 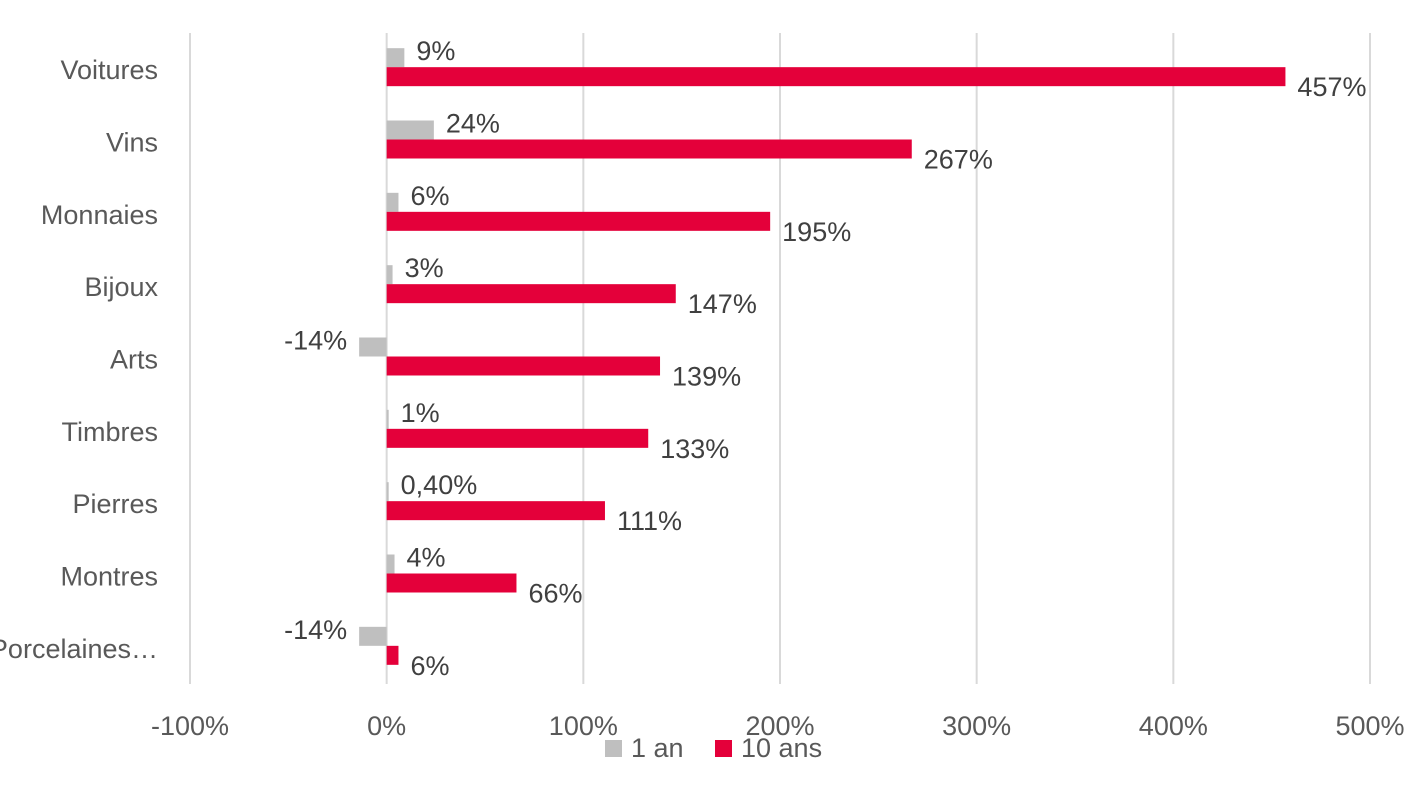 I want to click on category-label: Timbres, so click(x=109, y=432).